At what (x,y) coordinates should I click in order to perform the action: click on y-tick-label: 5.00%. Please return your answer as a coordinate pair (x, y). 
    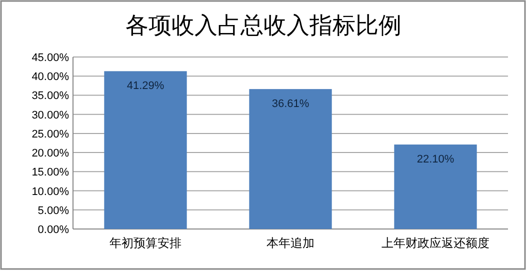
    Looking at the image, I should click on (54, 210).